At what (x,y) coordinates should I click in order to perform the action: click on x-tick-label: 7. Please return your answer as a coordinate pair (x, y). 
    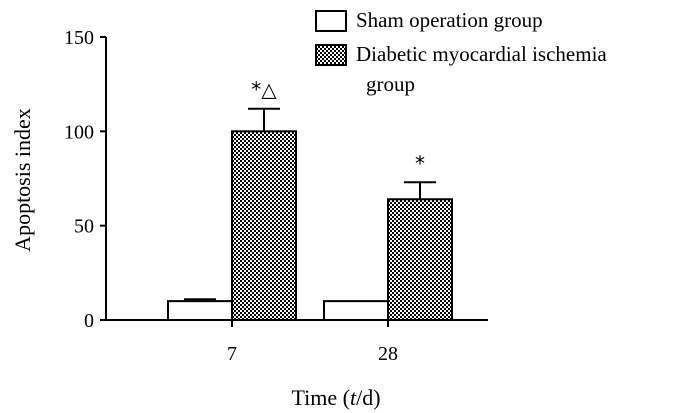
    Looking at the image, I should click on (232, 354).